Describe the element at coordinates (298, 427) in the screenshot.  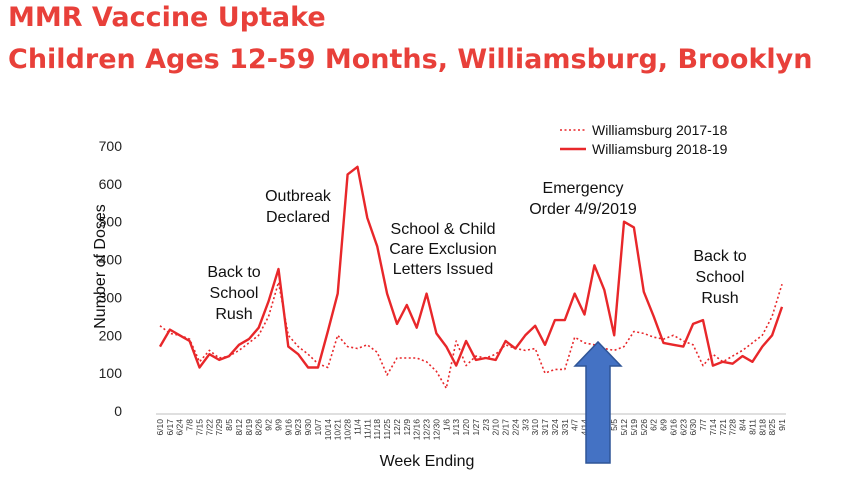
I see `x-tick-label: 9/23` at that location.